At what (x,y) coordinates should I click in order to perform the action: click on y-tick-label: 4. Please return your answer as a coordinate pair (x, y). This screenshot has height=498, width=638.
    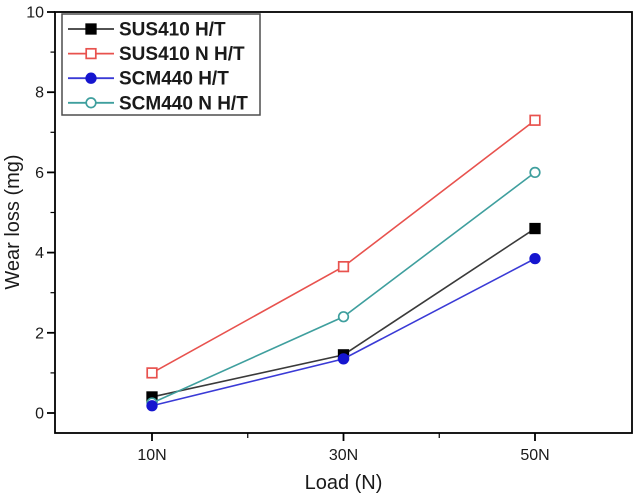
    Looking at the image, I should click on (39, 253).